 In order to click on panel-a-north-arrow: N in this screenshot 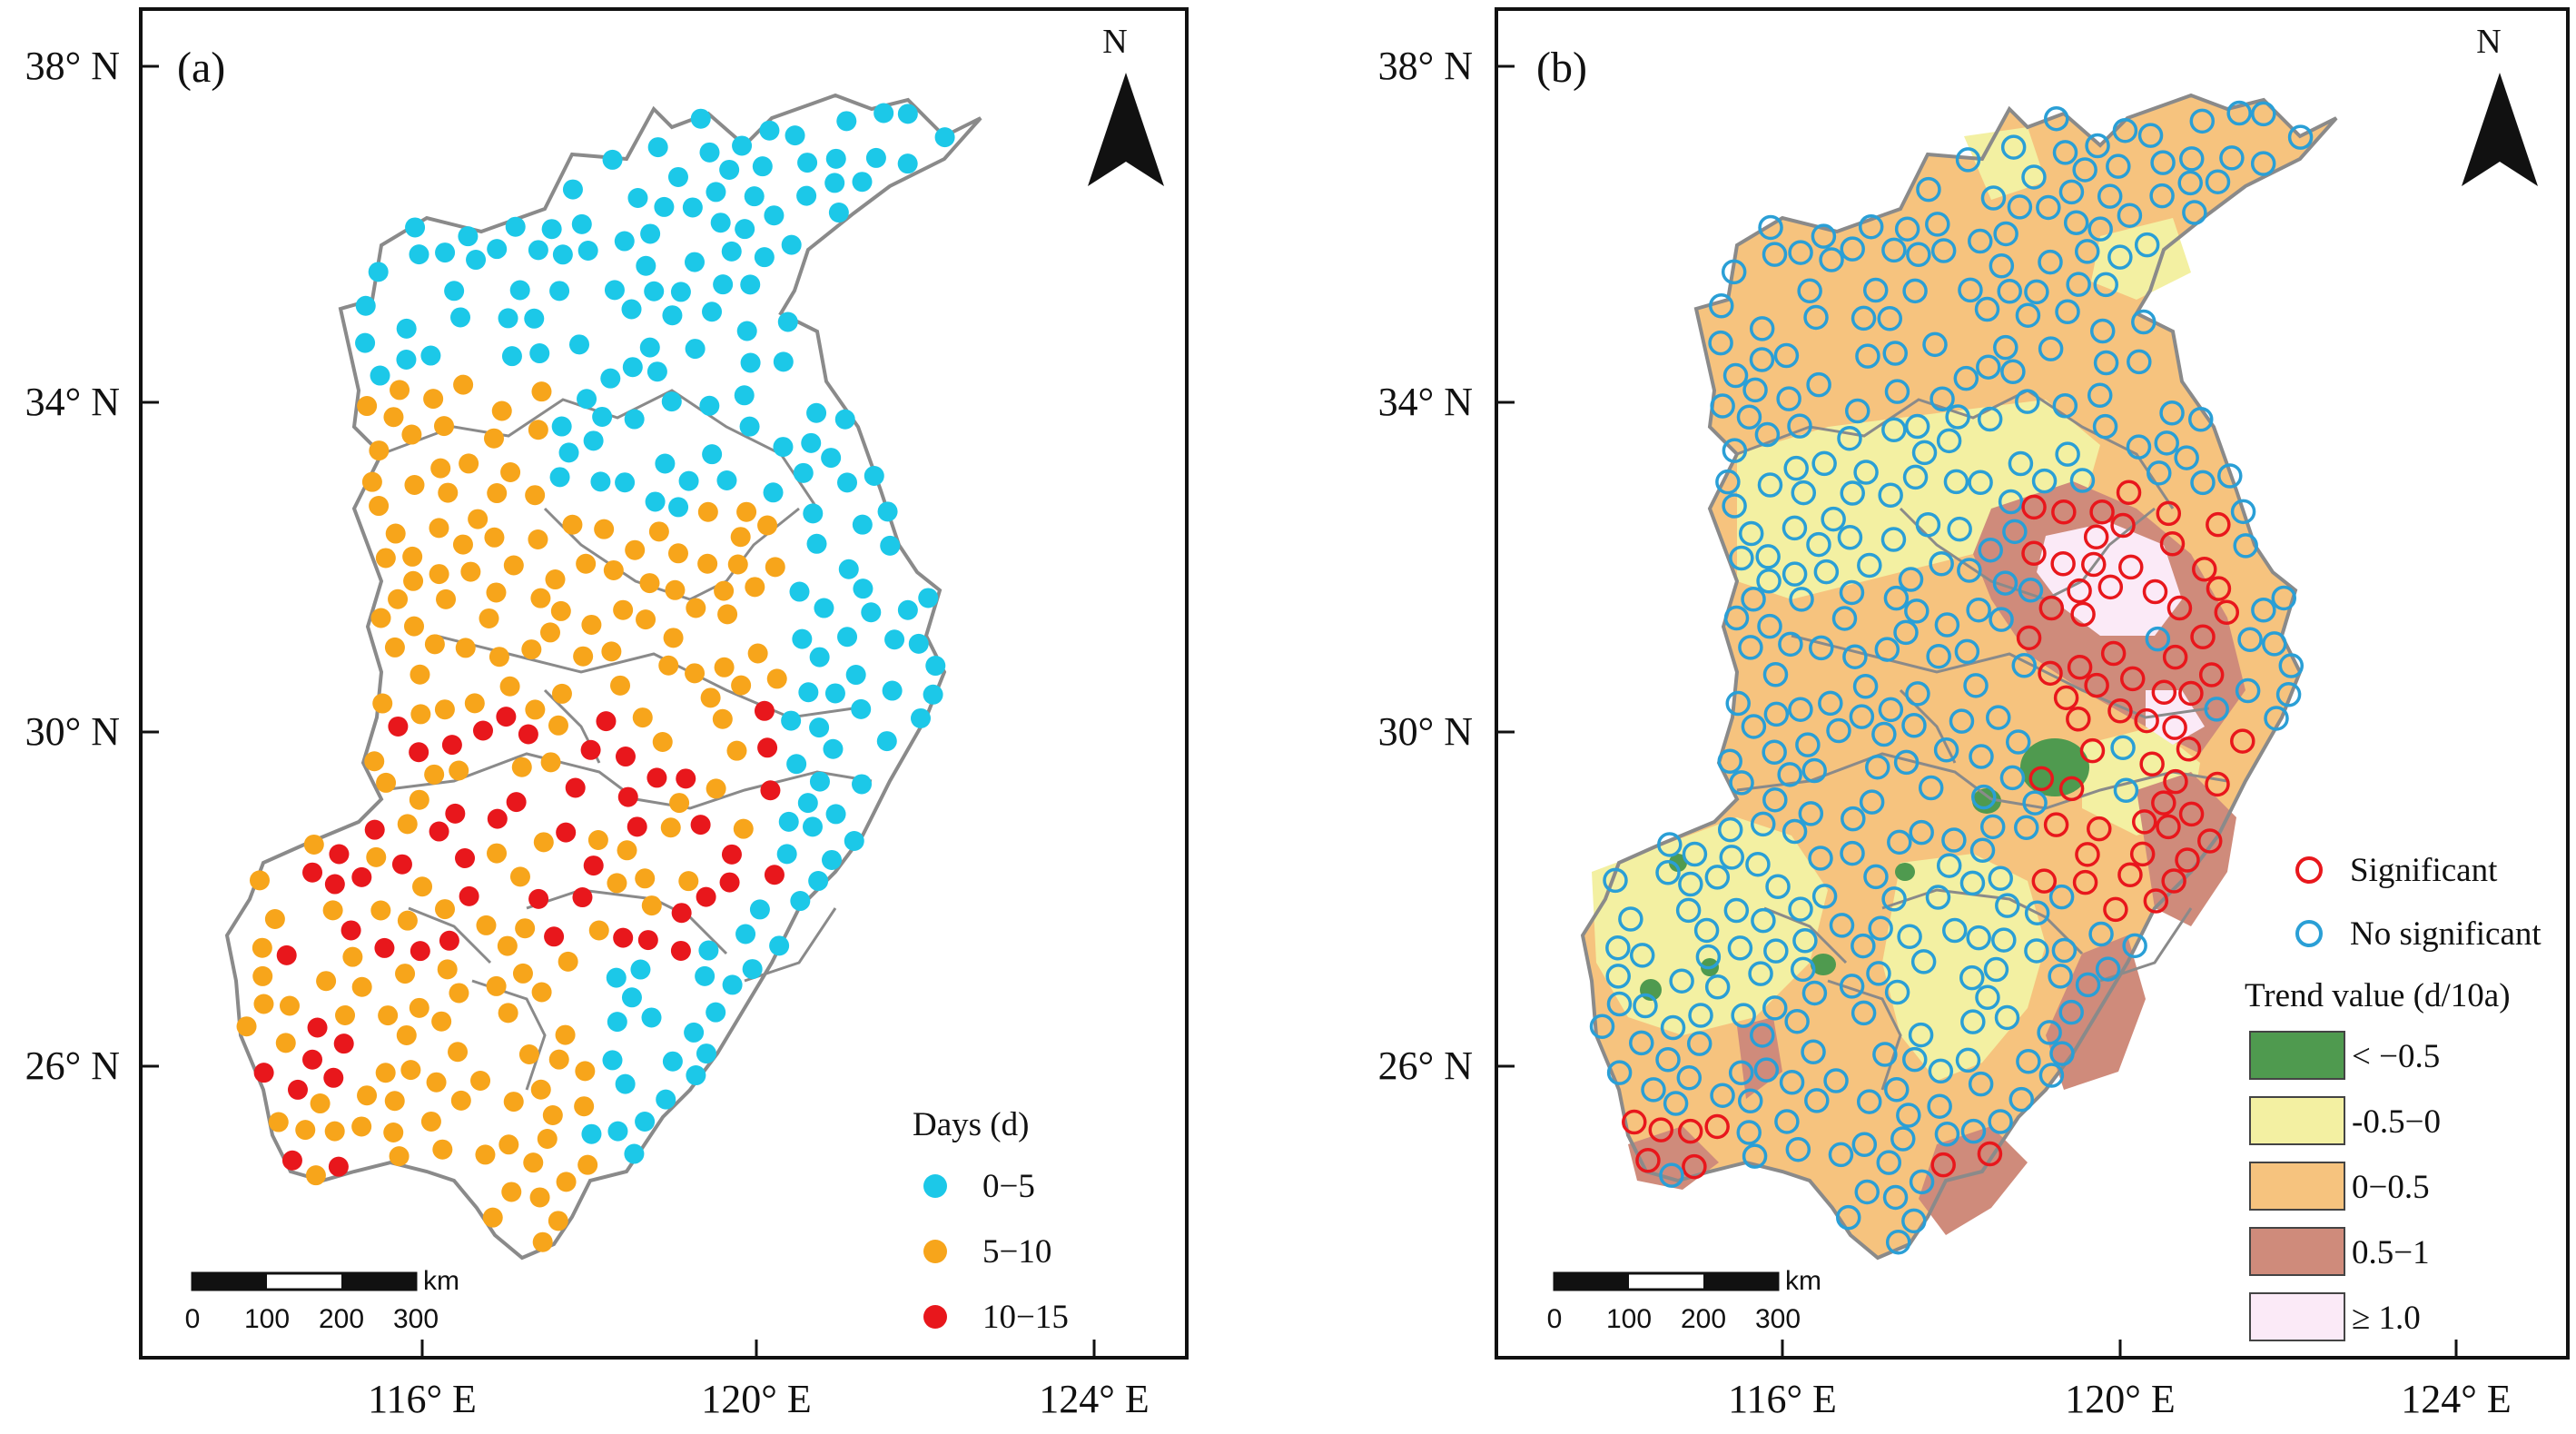, I will do `click(1126, 104)`.